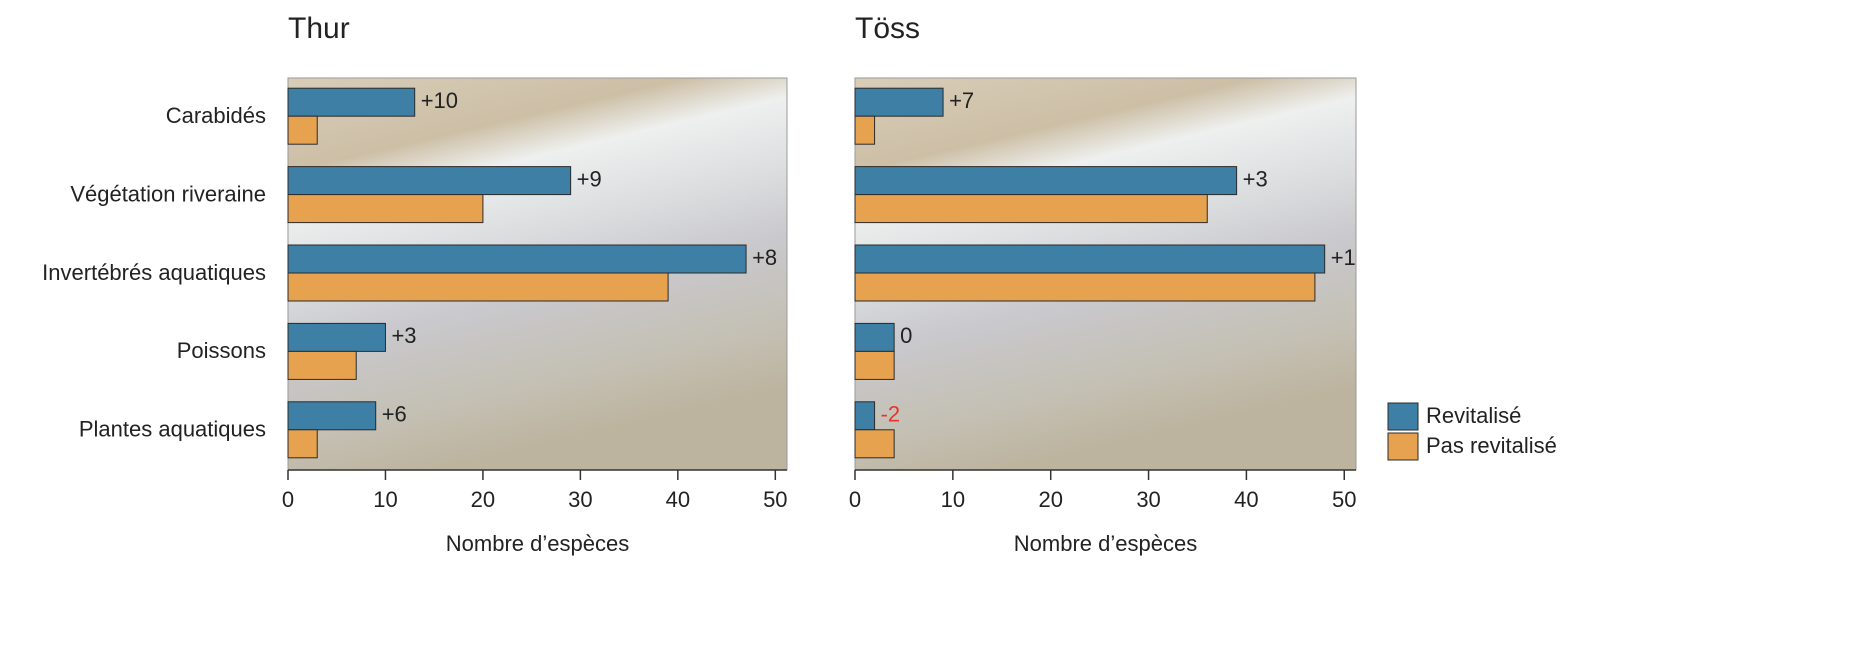 The height and width of the screenshot is (663, 1876). I want to click on panel-title: Töss, so click(887, 28).